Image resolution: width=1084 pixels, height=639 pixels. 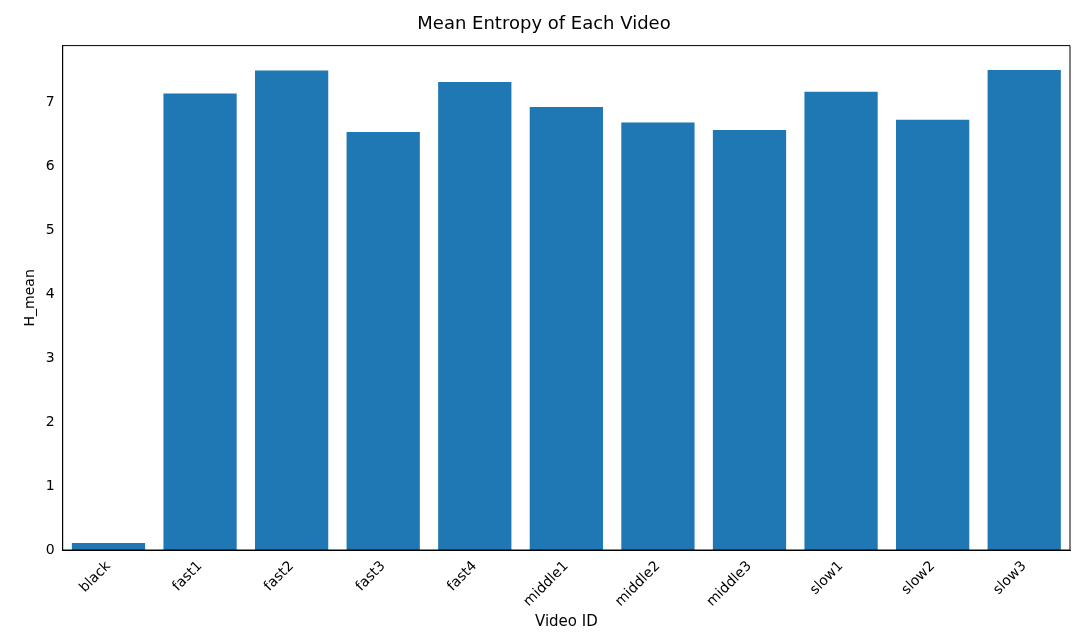 What do you see at coordinates (544, 23) in the screenshot?
I see `chart-title: Mean Entropy of Each Video` at bounding box center [544, 23].